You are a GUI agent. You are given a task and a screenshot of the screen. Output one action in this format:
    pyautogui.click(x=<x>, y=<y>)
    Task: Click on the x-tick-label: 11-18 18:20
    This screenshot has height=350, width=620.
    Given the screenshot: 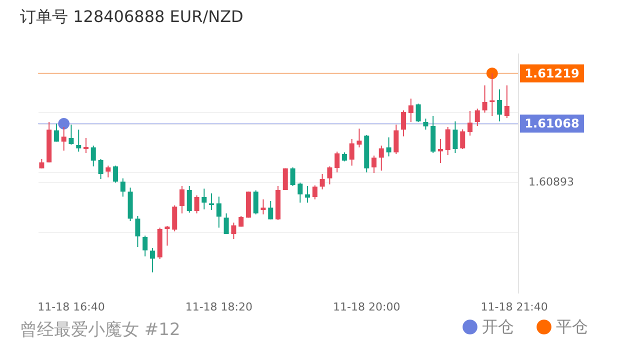 What is the action you would take?
    pyautogui.click(x=219, y=307)
    